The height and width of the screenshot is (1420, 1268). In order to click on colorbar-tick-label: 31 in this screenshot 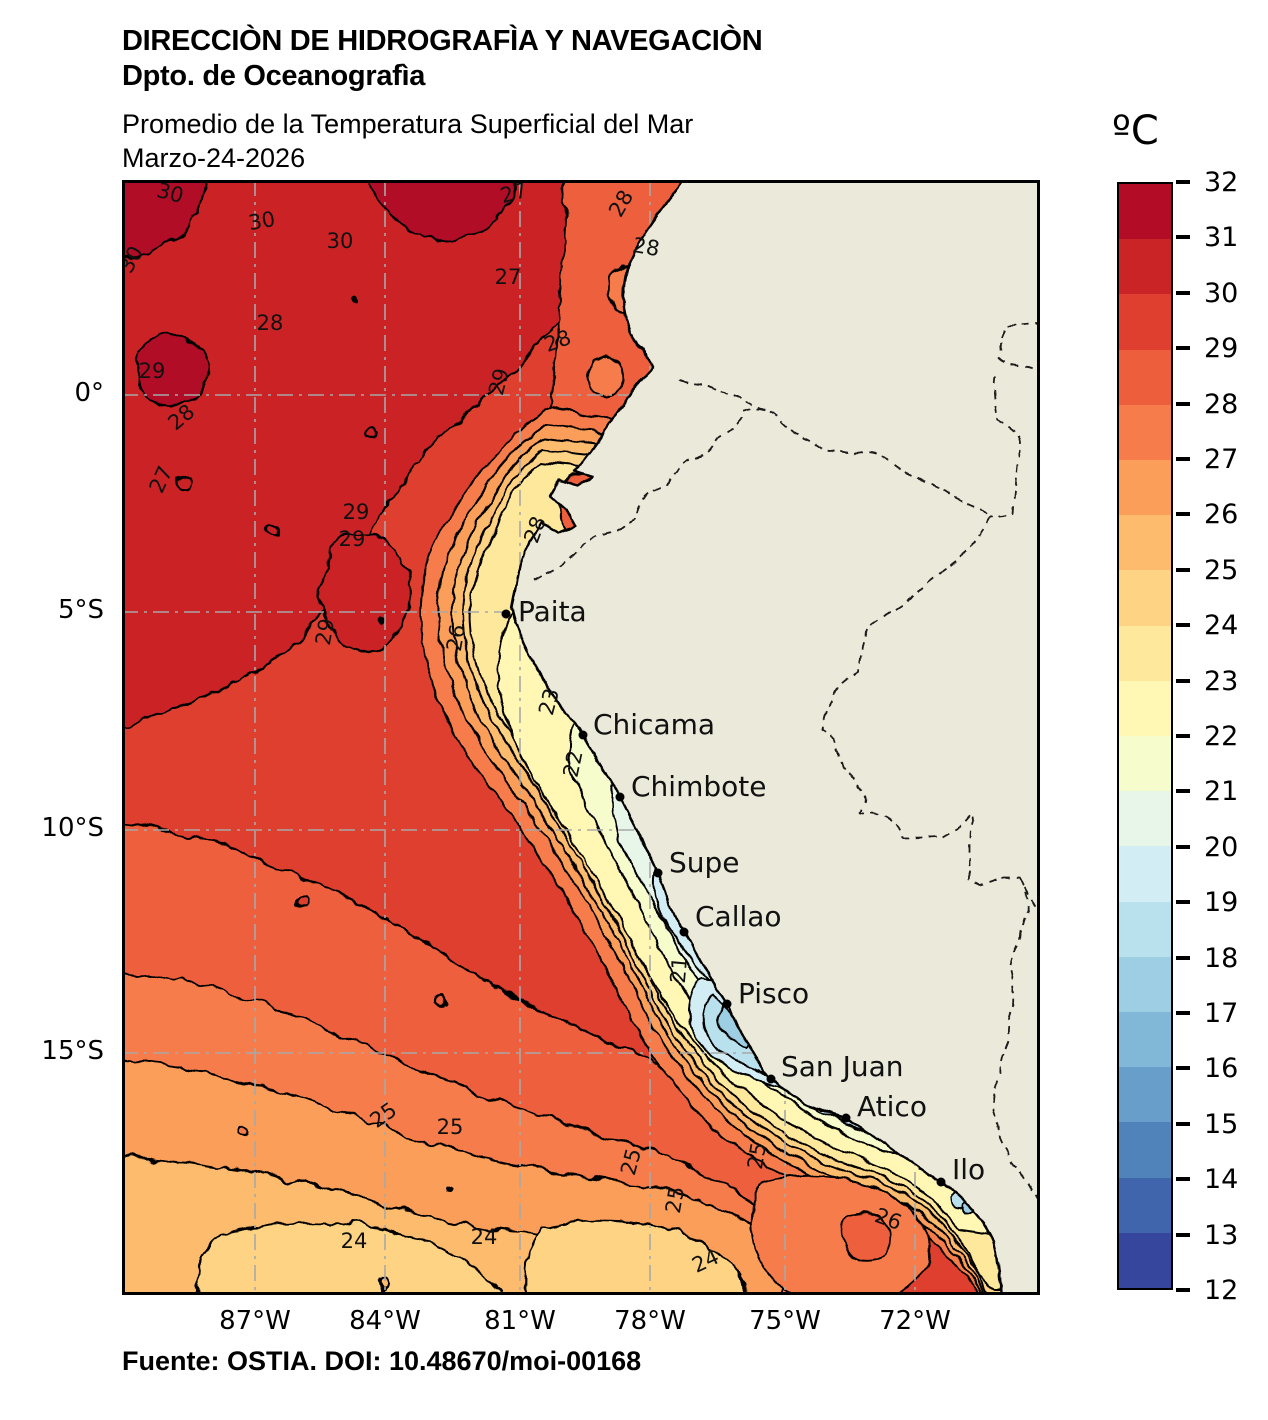, I will do `click(1221, 238)`.